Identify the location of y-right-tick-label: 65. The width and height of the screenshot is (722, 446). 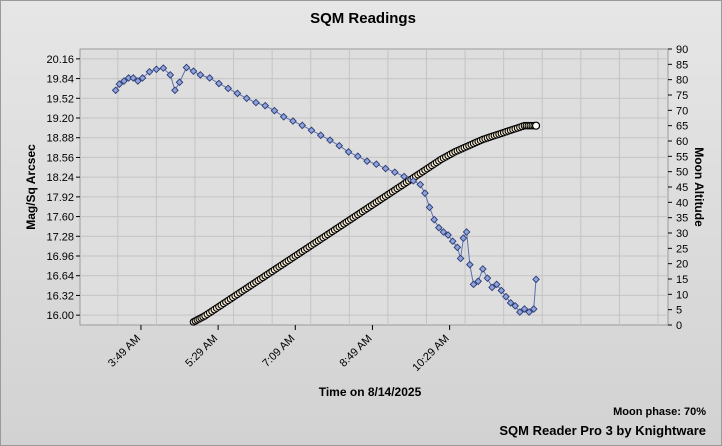
(682, 127).